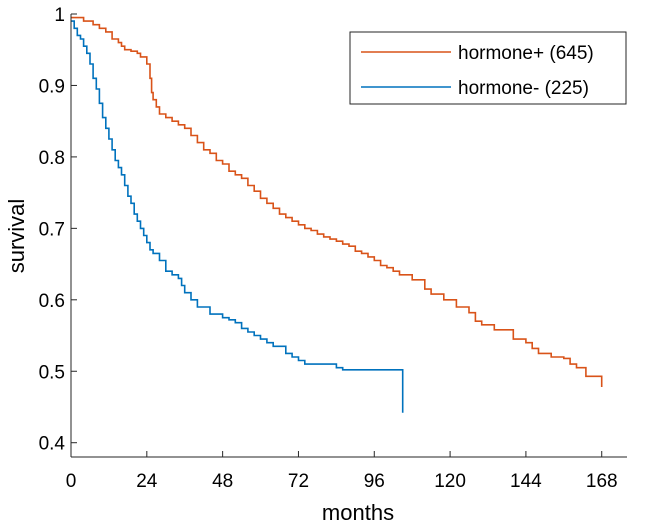 The image size is (646, 532). I want to click on y-tick-label-0.5: 0.5, so click(52, 372).